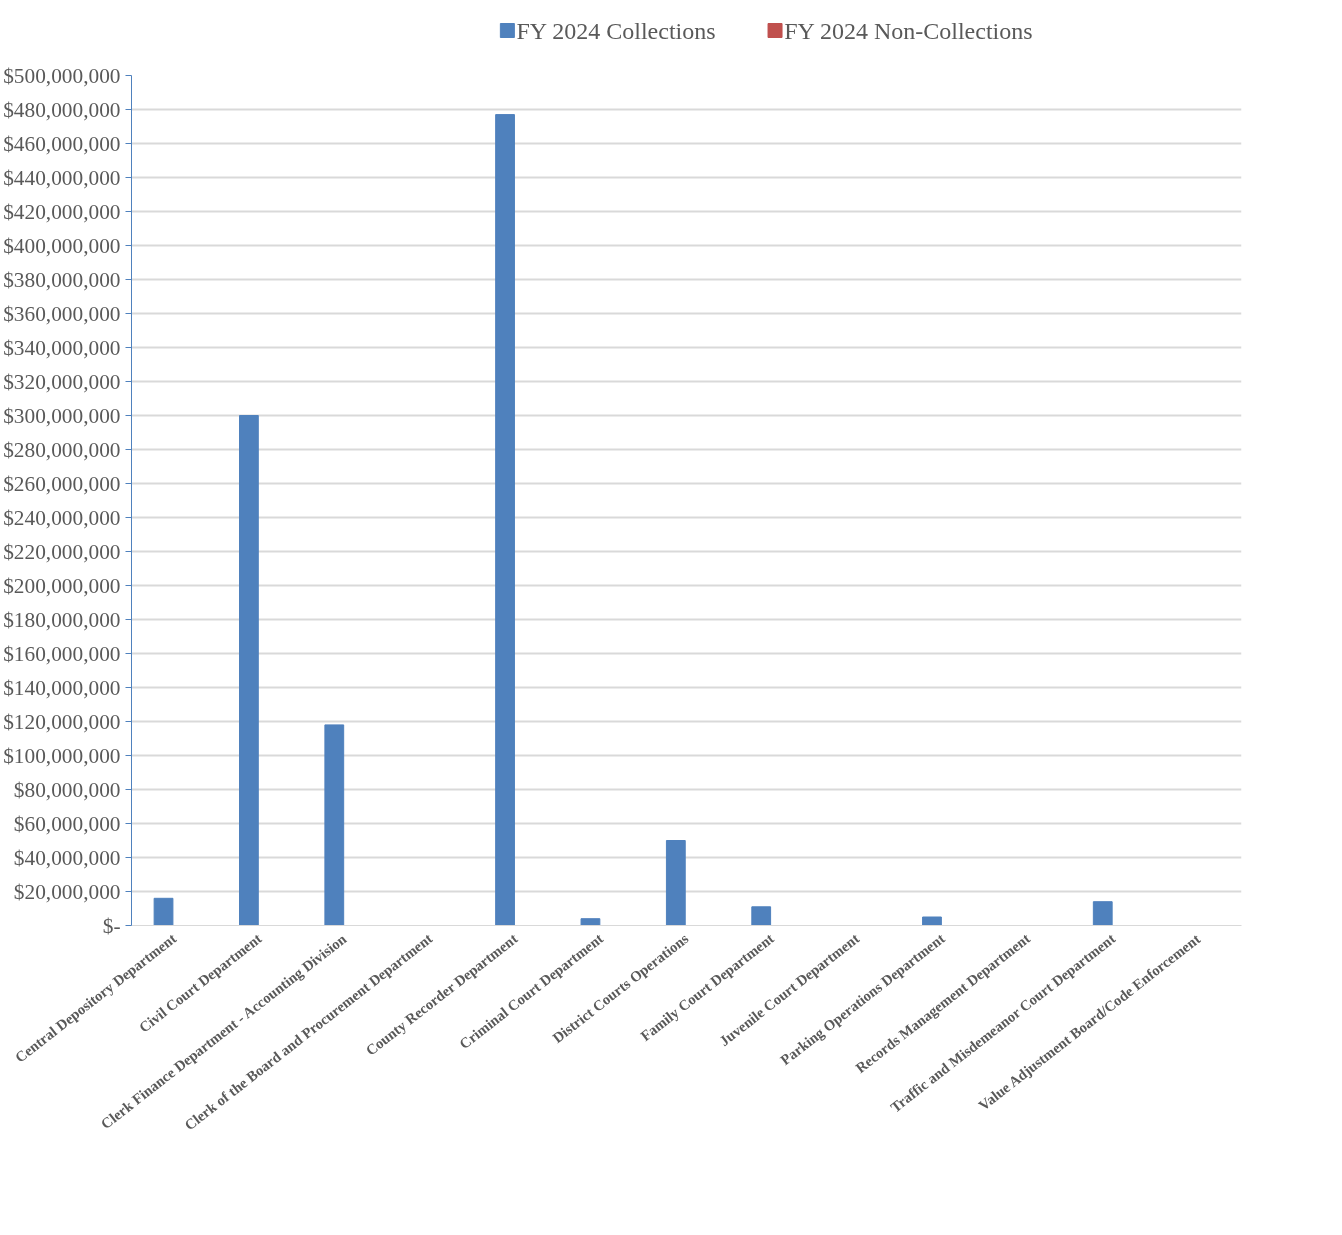 This screenshot has height=1235, width=1342. I want to click on y-tick-label: $140,000,000, so click(62, 687).